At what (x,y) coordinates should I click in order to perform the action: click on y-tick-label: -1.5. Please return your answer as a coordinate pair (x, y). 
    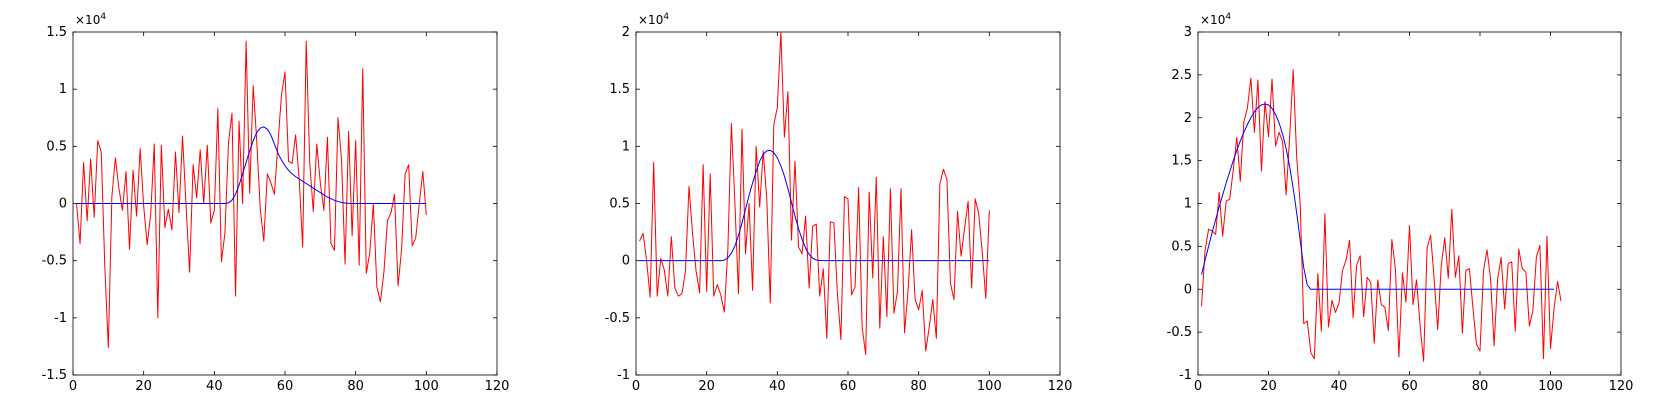
    Looking at the image, I should click on (54, 375).